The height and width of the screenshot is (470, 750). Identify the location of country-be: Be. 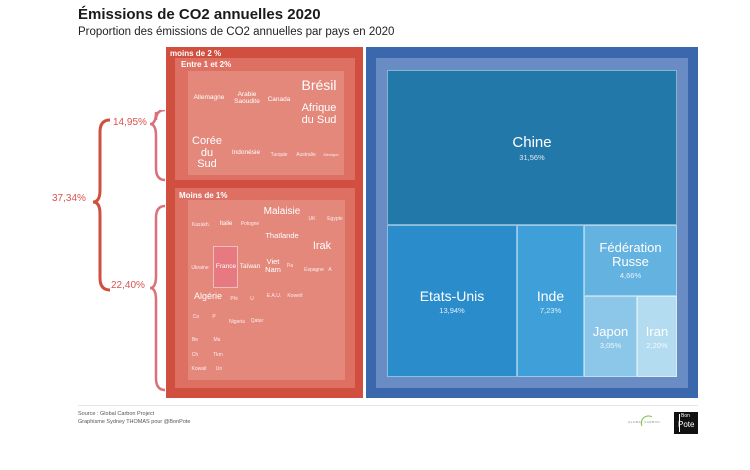
(195, 340).